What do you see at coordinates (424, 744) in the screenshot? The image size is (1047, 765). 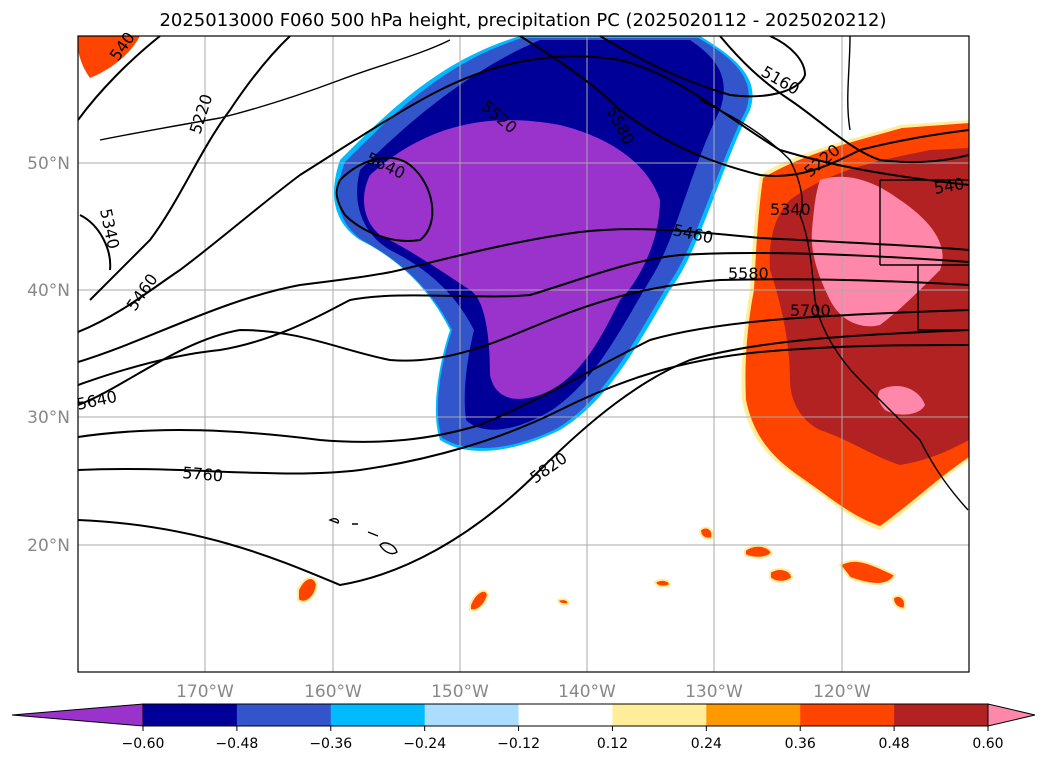 I see `colorbar-tick-label: −0.24` at bounding box center [424, 744].